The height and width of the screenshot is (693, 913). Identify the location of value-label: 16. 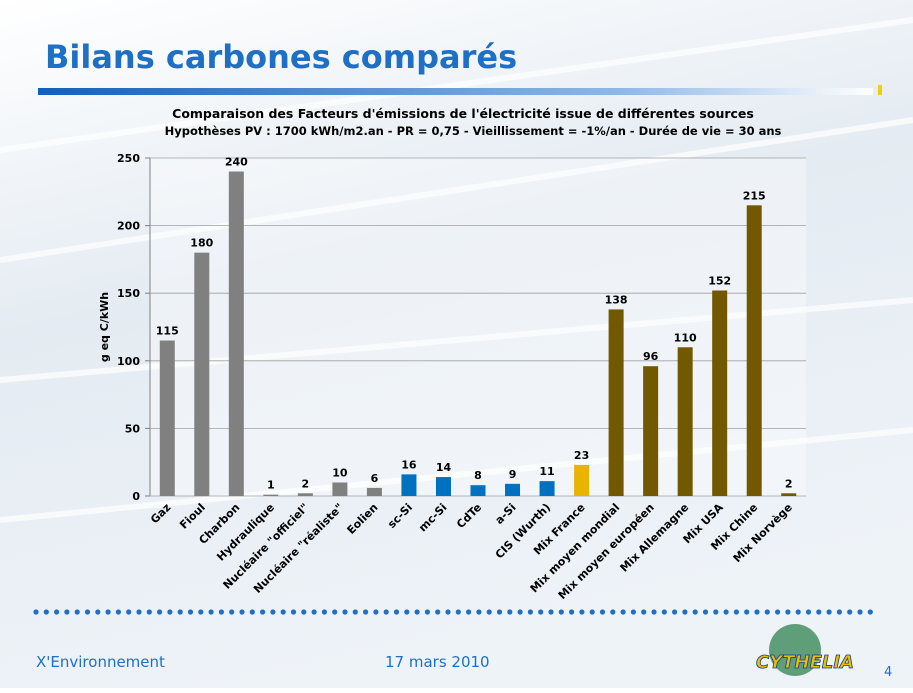
(409, 464).